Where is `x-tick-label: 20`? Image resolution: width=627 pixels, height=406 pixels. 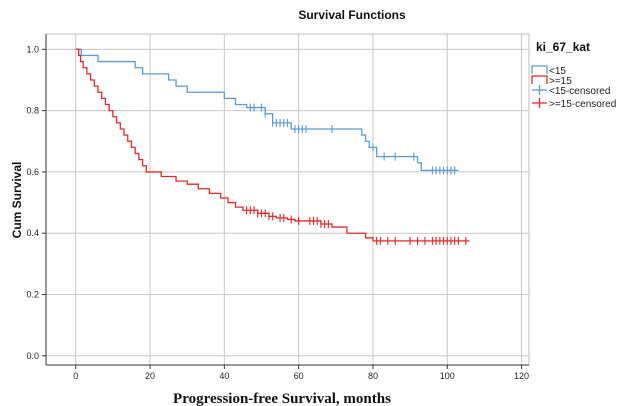
x-tick-label: 20 is located at coordinates (150, 376).